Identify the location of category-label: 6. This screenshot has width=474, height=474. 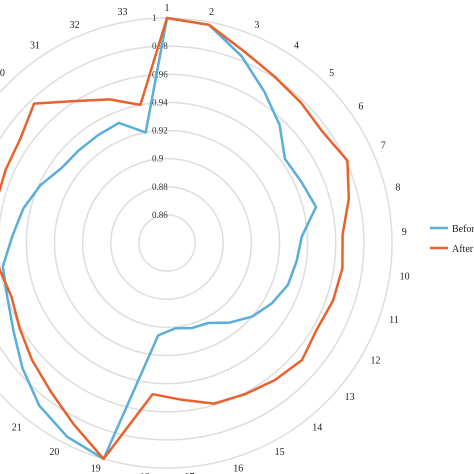
(360, 107).